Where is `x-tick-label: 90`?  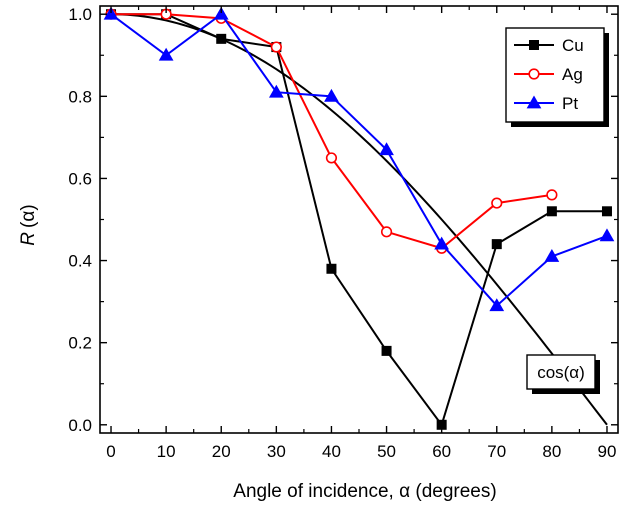 x-tick-label: 90 is located at coordinates (607, 451).